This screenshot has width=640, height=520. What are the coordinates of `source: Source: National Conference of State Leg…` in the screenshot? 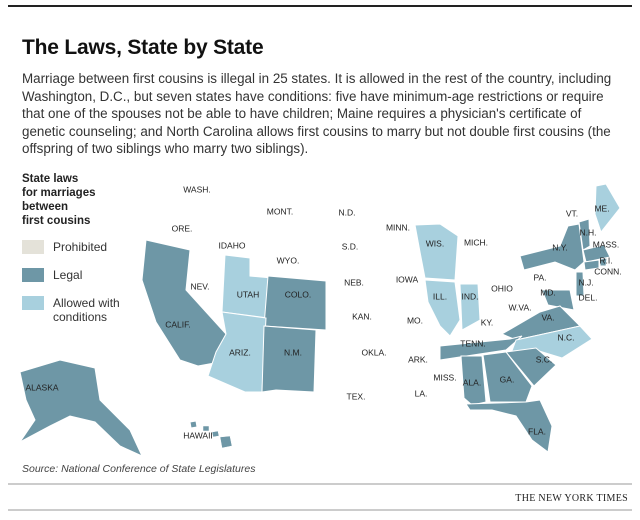 It's located at (139, 469).